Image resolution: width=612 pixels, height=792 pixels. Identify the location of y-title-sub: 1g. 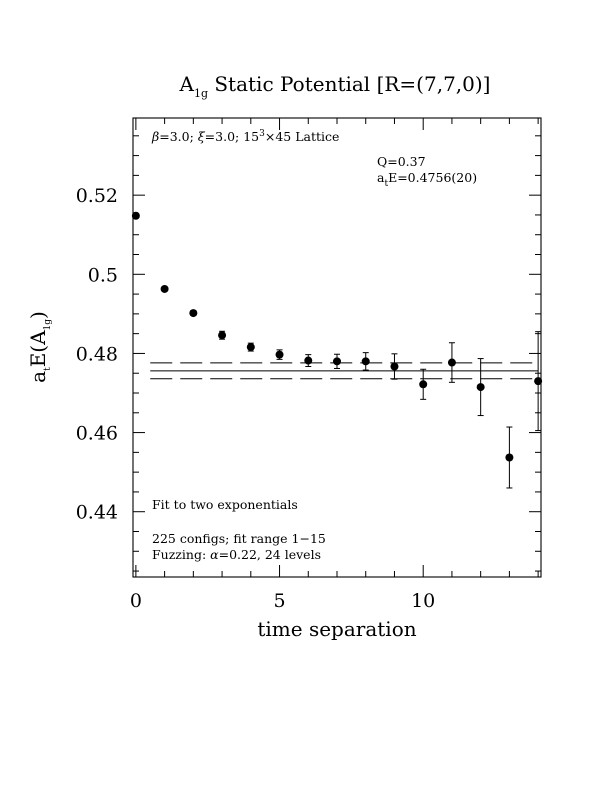
(48, 325).